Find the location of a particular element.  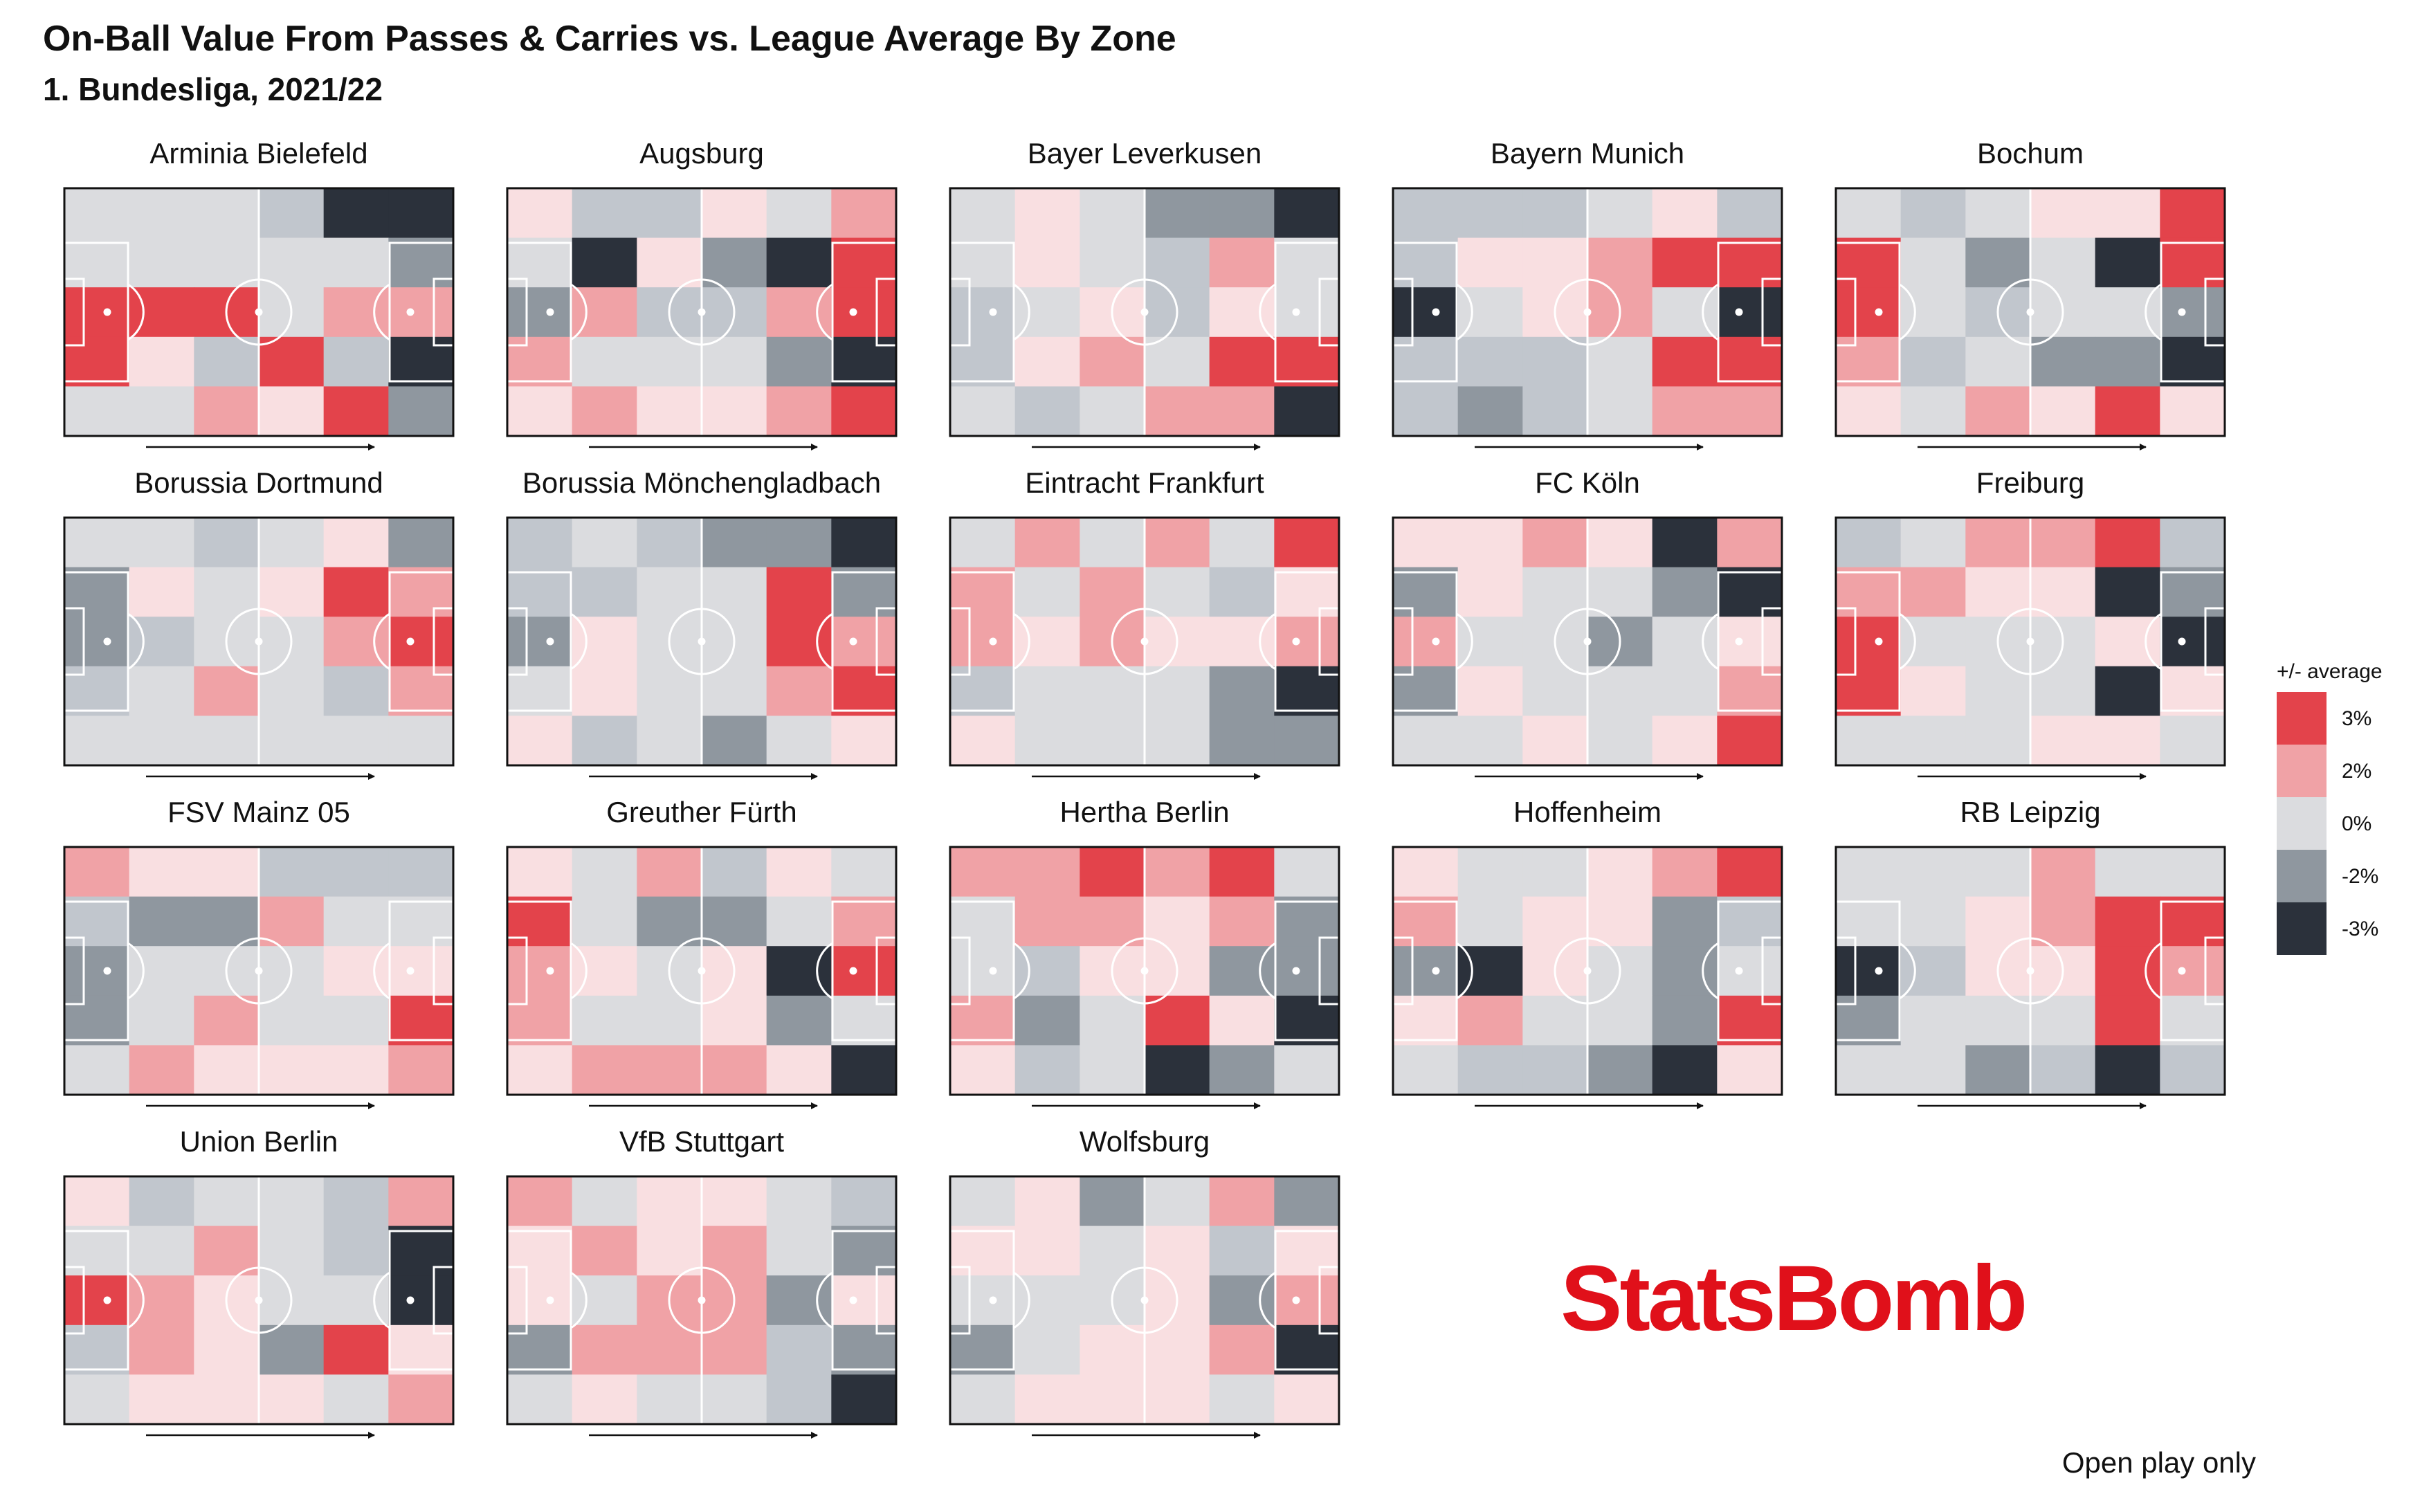

team-label: Hoffenheim is located at coordinates (1587, 812).